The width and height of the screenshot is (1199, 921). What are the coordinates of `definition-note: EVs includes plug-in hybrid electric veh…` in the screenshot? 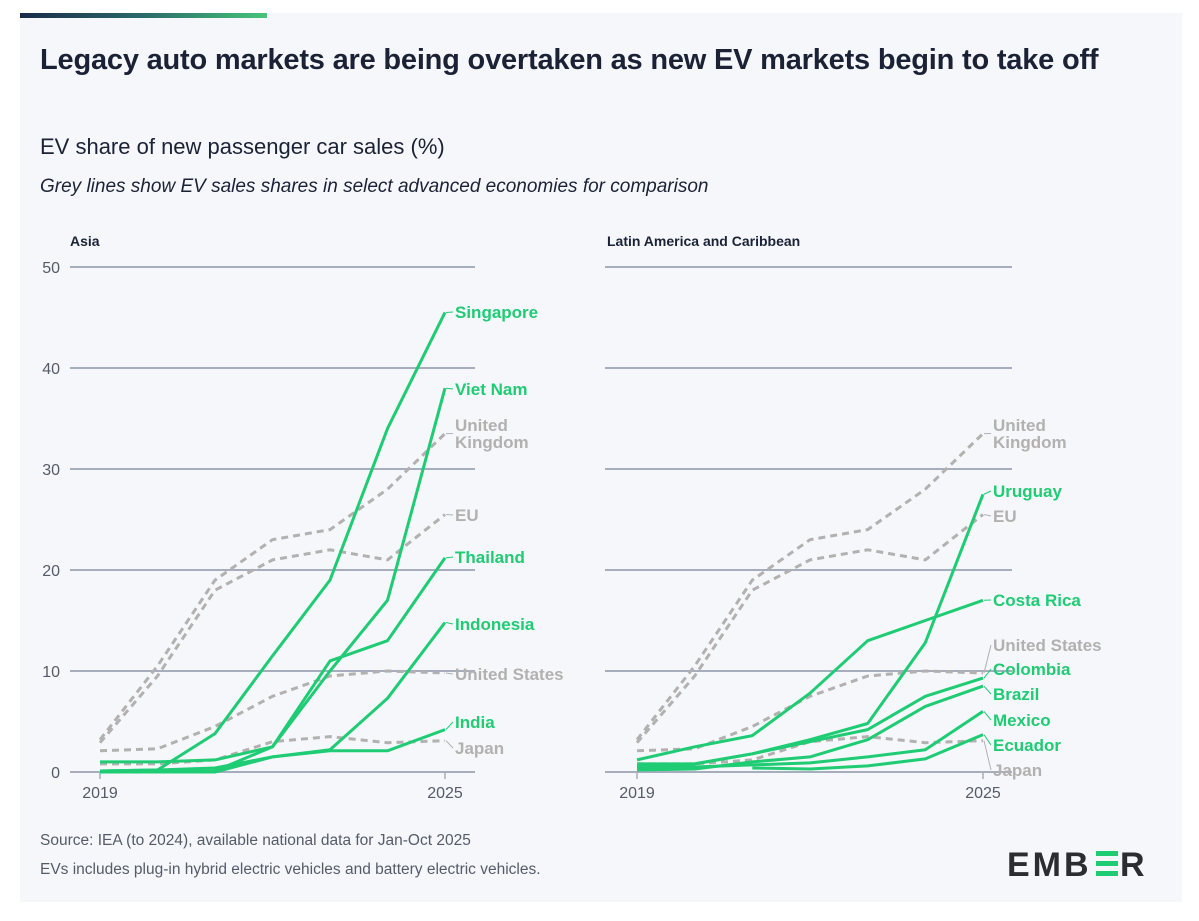 It's located at (290, 869).